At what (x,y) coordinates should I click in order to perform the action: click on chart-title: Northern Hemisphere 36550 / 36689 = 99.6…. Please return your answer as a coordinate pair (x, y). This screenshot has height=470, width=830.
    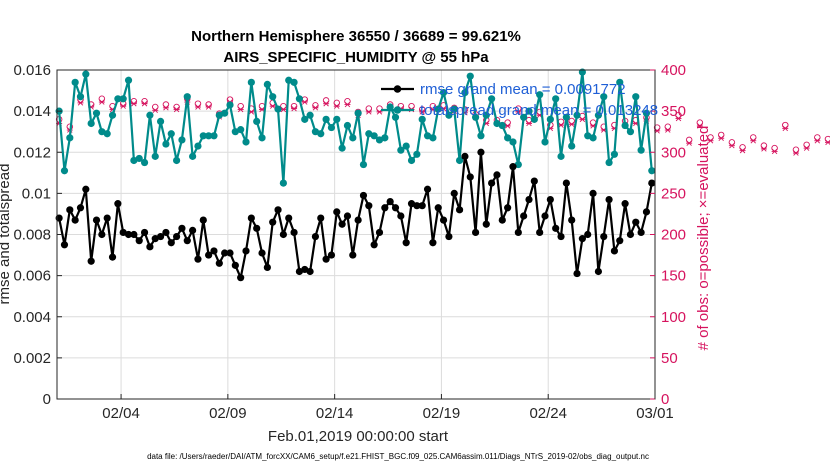
    Looking at the image, I should click on (356, 36).